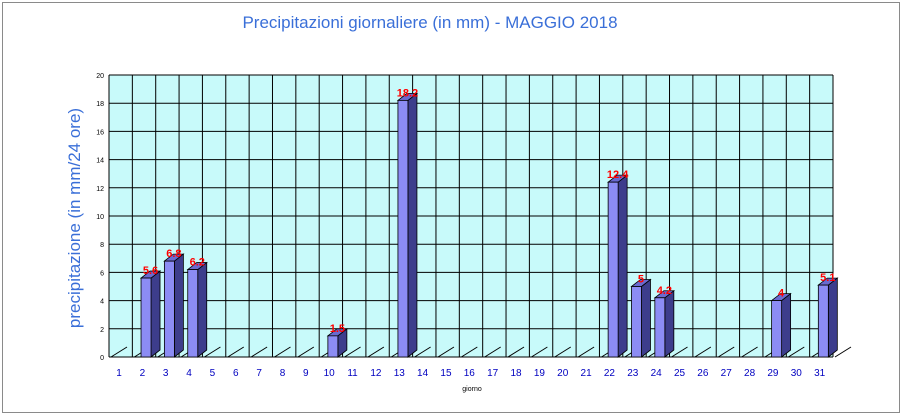 The height and width of the screenshot is (417, 904). What do you see at coordinates (781, 294) in the screenshot?
I see `value-label-day-29: 4` at bounding box center [781, 294].